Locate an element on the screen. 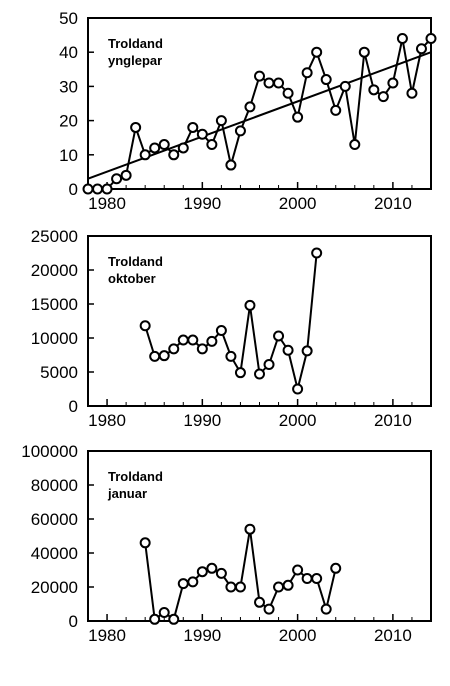 The width and height of the screenshot is (450, 686). panel-label-ynglepar: Troldand is located at coordinates (135, 43).